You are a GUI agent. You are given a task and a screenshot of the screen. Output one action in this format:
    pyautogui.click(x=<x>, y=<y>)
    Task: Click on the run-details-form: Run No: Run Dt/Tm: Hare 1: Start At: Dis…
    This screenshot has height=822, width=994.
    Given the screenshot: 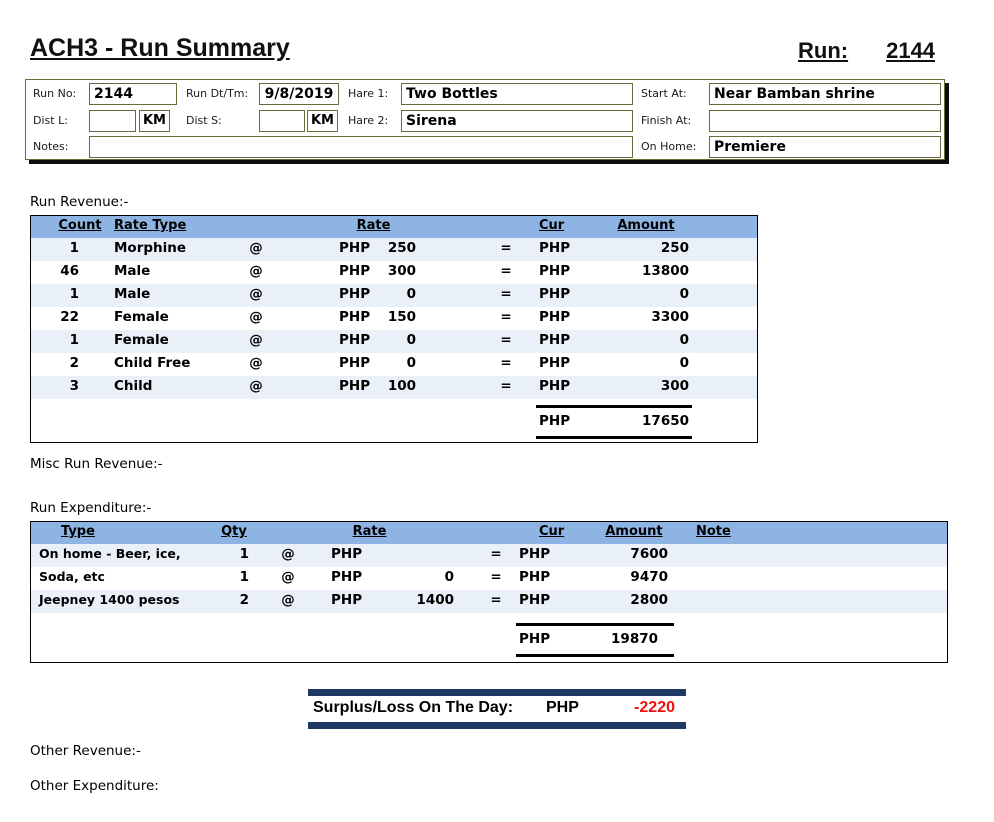 What is the action you would take?
    pyautogui.click(x=485, y=119)
    